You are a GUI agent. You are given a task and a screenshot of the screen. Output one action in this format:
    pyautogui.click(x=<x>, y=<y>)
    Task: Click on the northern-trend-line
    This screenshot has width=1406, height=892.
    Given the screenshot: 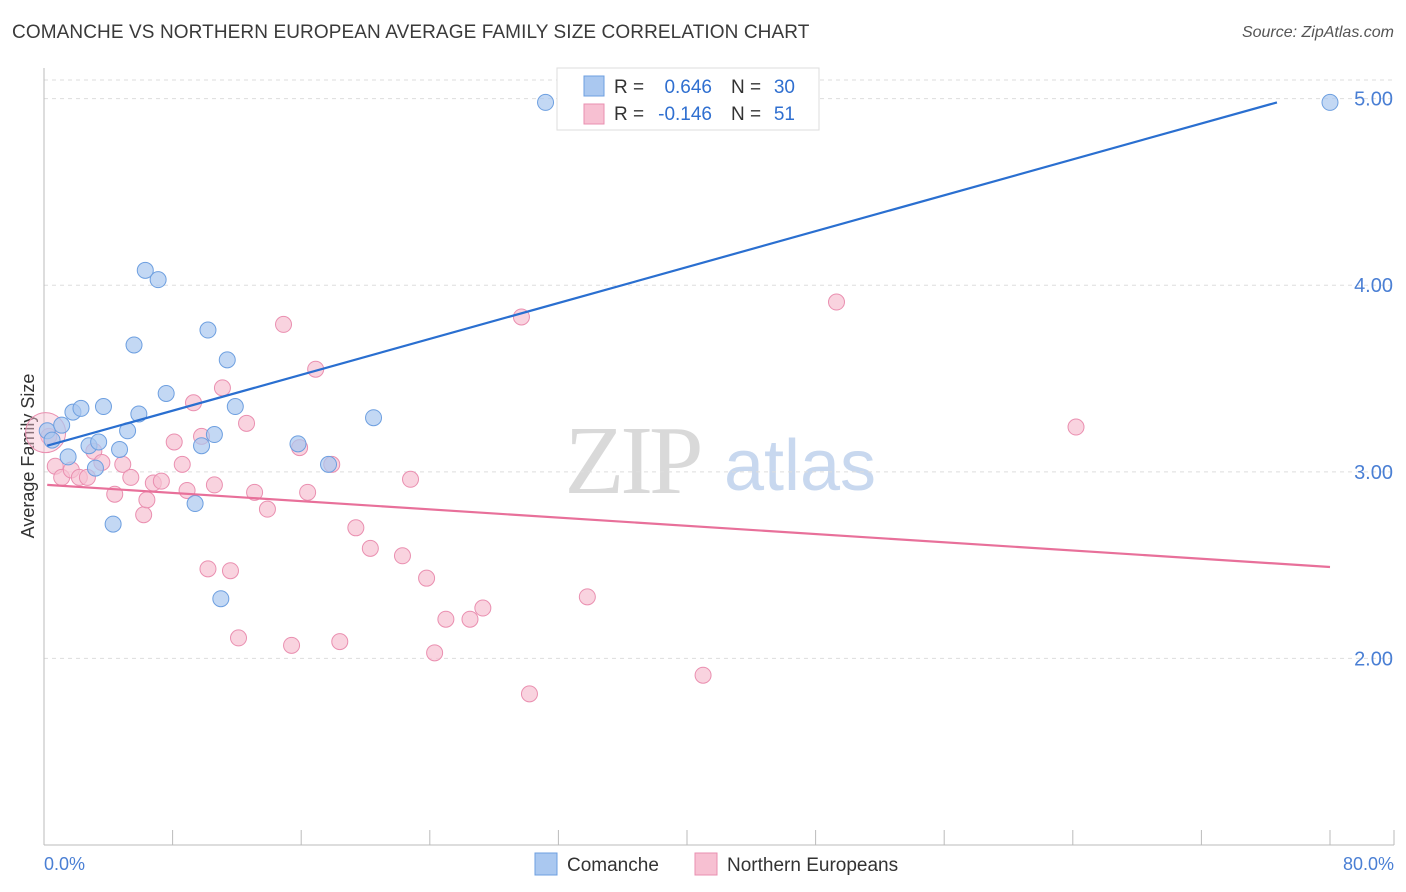 What is the action you would take?
    pyautogui.click(x=689, y=526)
    